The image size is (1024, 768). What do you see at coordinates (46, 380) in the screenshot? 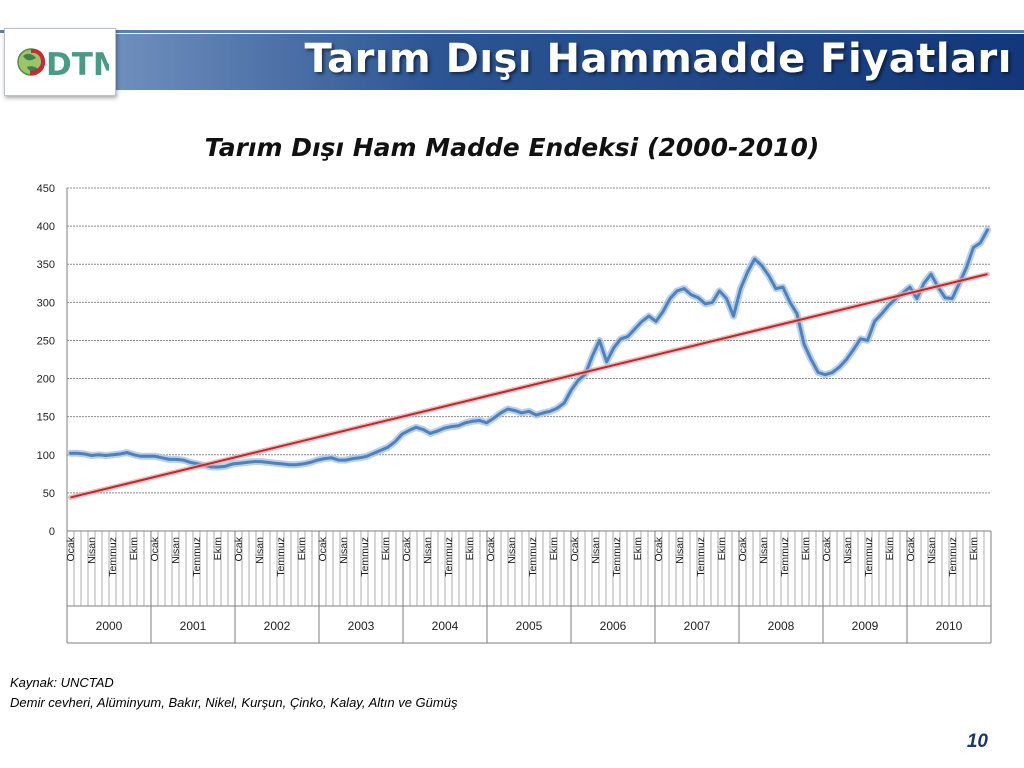
I see `y-tick-label: 200` at bounding box center [46, 380].